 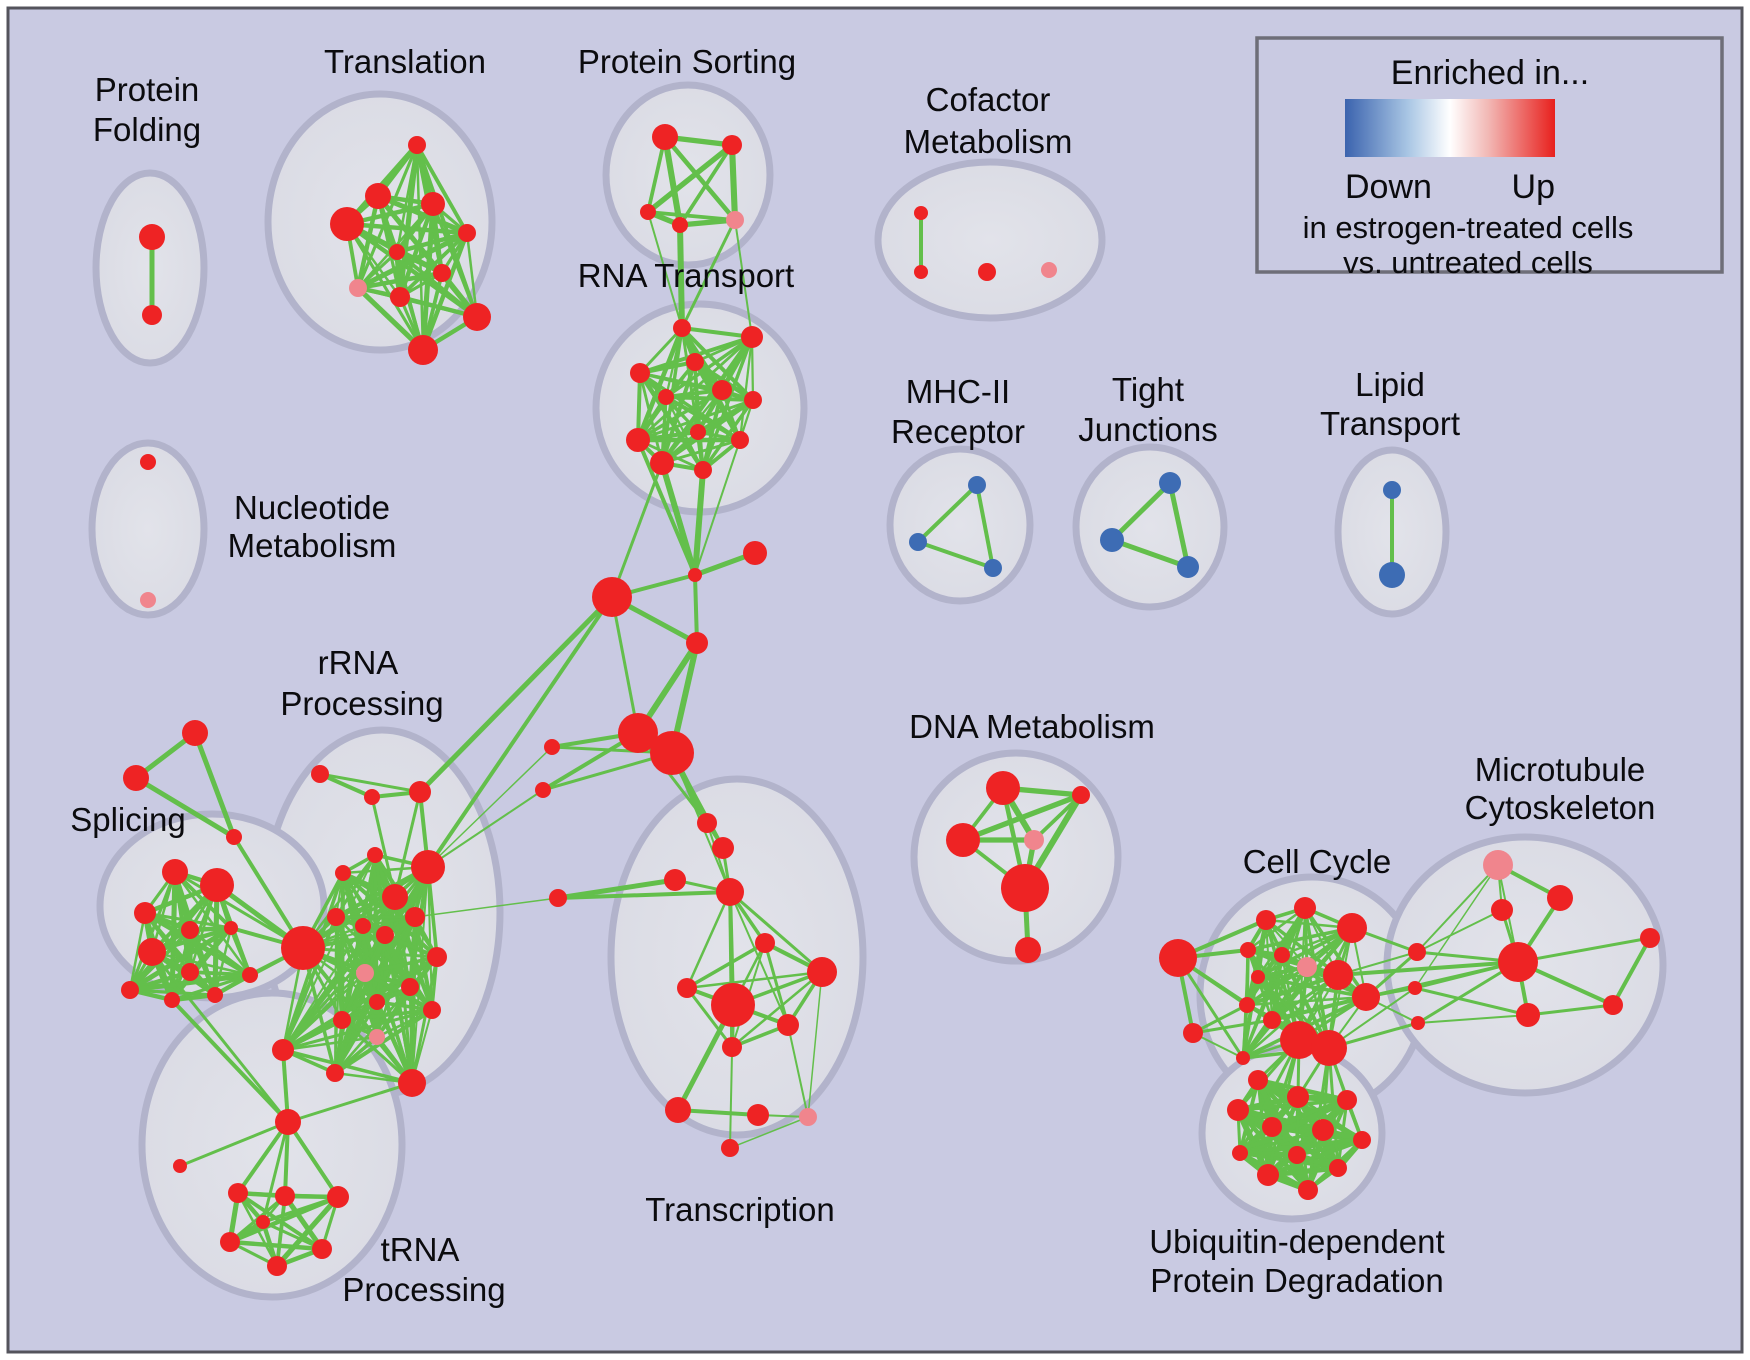 What do you see at coordinates (1418, 1023) in the screenshot?
I see `node-br3` at bounding box center [1418, 1023].